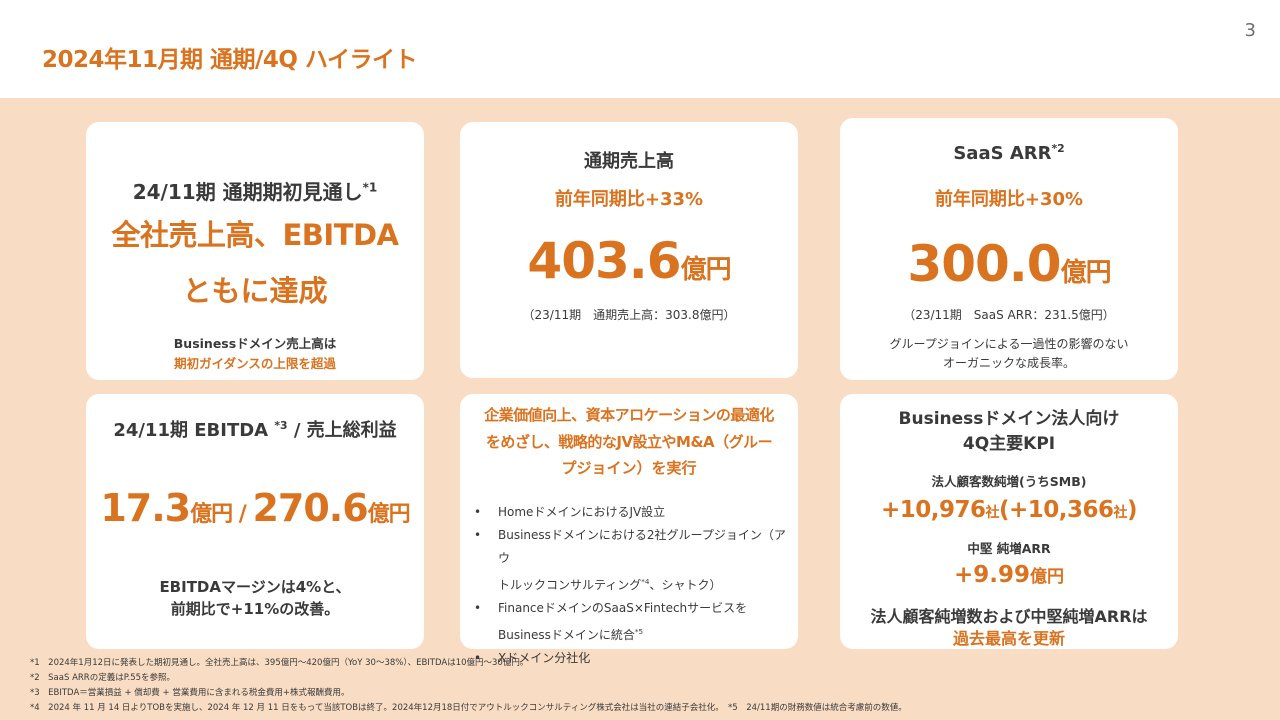  I want to click on footnote-ref: *4, so click(645, 581).